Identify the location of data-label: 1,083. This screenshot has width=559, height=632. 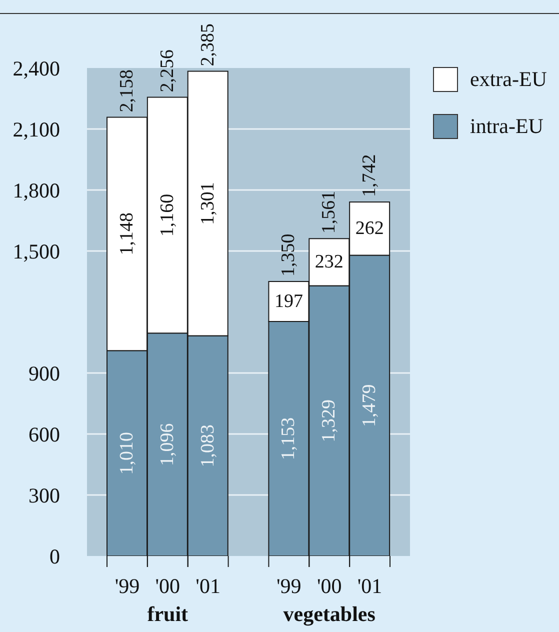
(207, 446).